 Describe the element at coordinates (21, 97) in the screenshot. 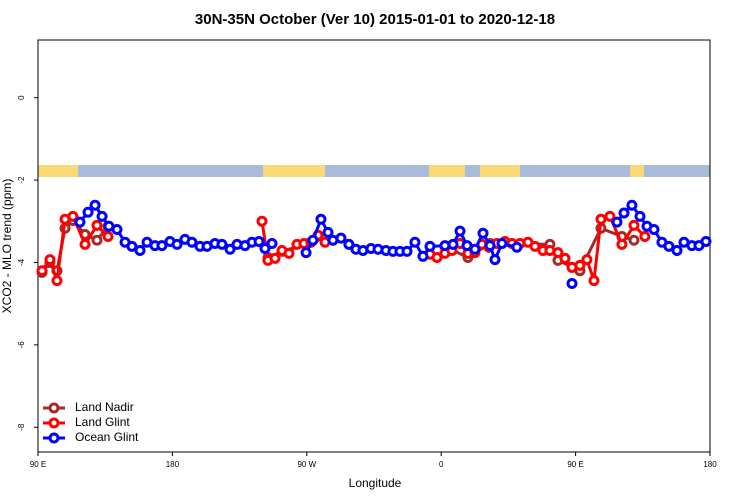

I see `y-tick-label: 0` at that location.